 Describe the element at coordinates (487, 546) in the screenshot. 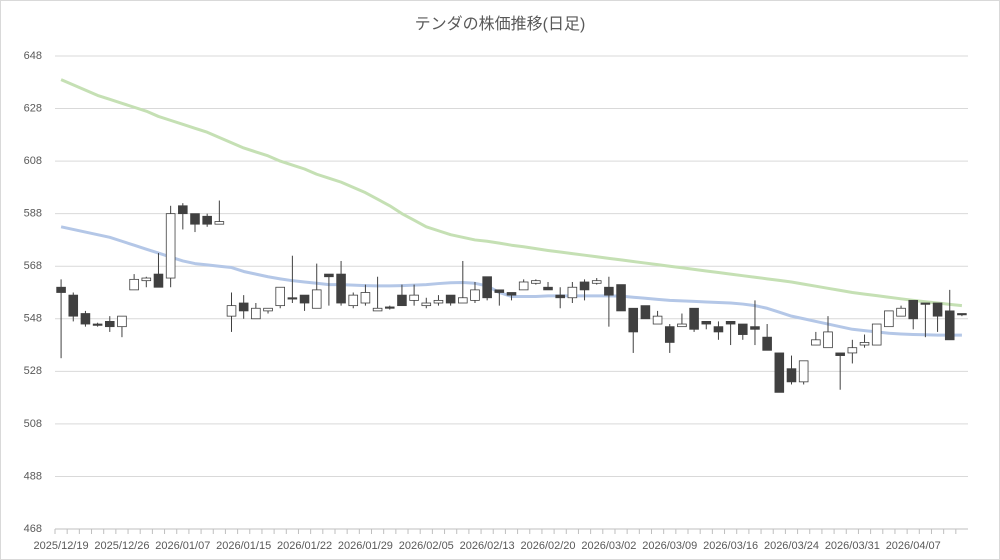

I see `x-tick-label: 2026/02/13` at that location.